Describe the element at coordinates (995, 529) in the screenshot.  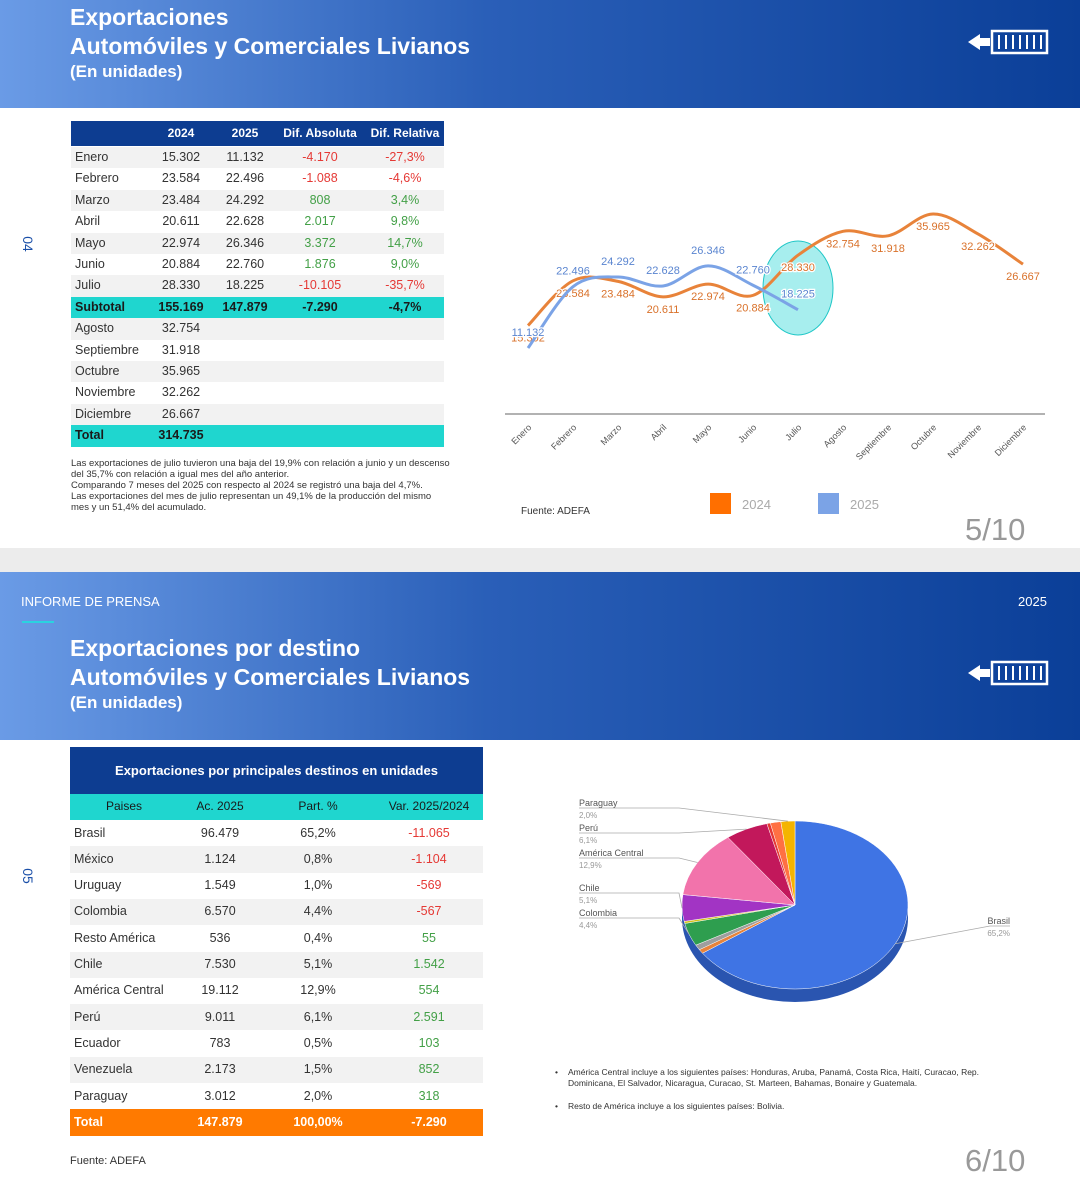
I see `page-number: 5/10` at that location.